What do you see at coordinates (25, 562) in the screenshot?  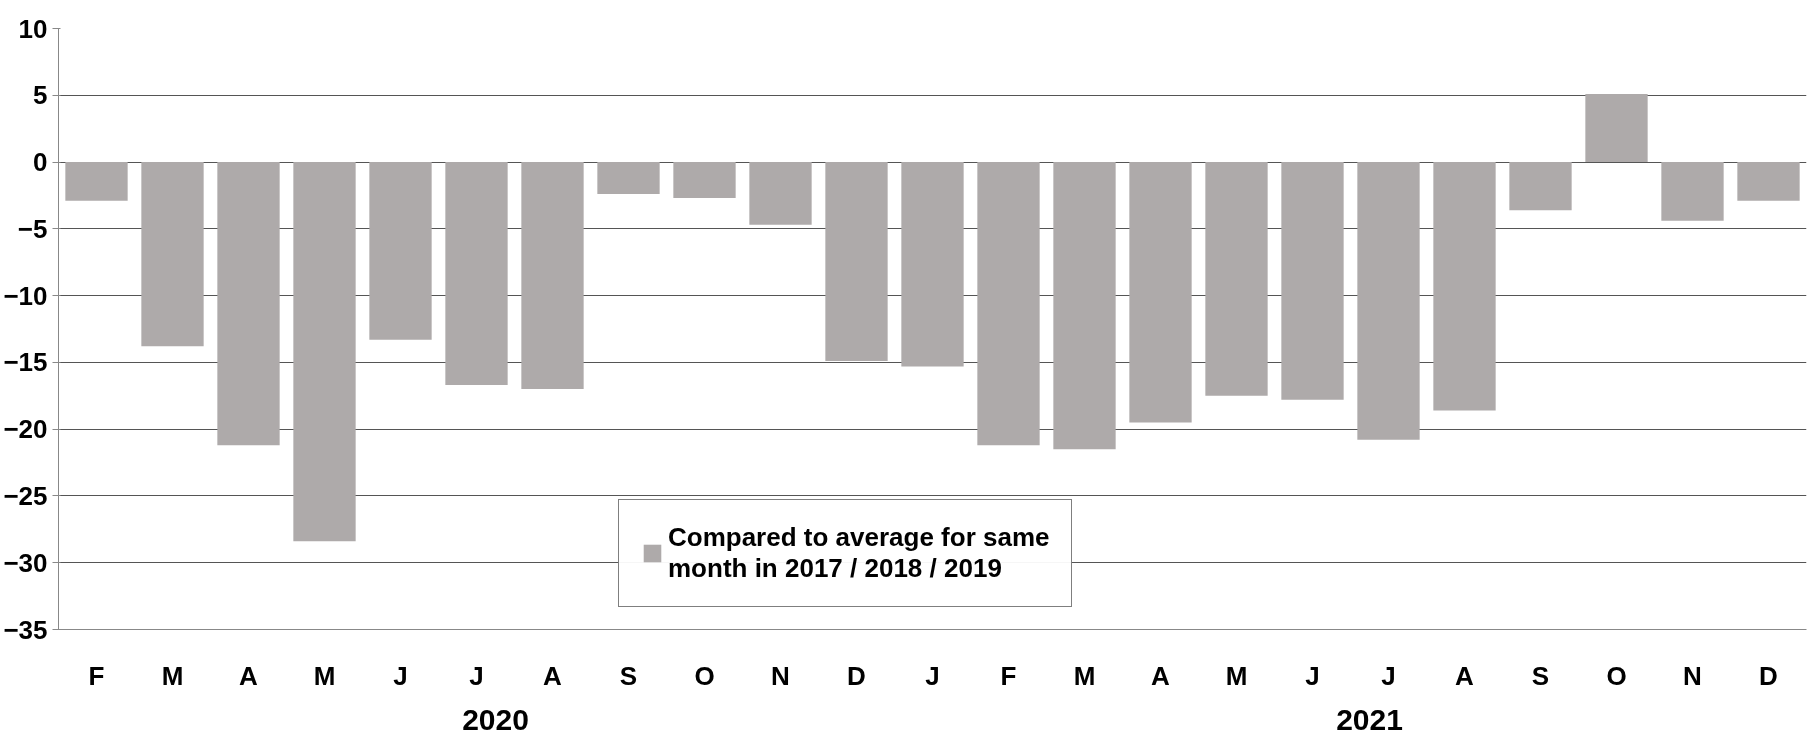 I see `y-tick-label: −30` at bounding box center [25, 562].